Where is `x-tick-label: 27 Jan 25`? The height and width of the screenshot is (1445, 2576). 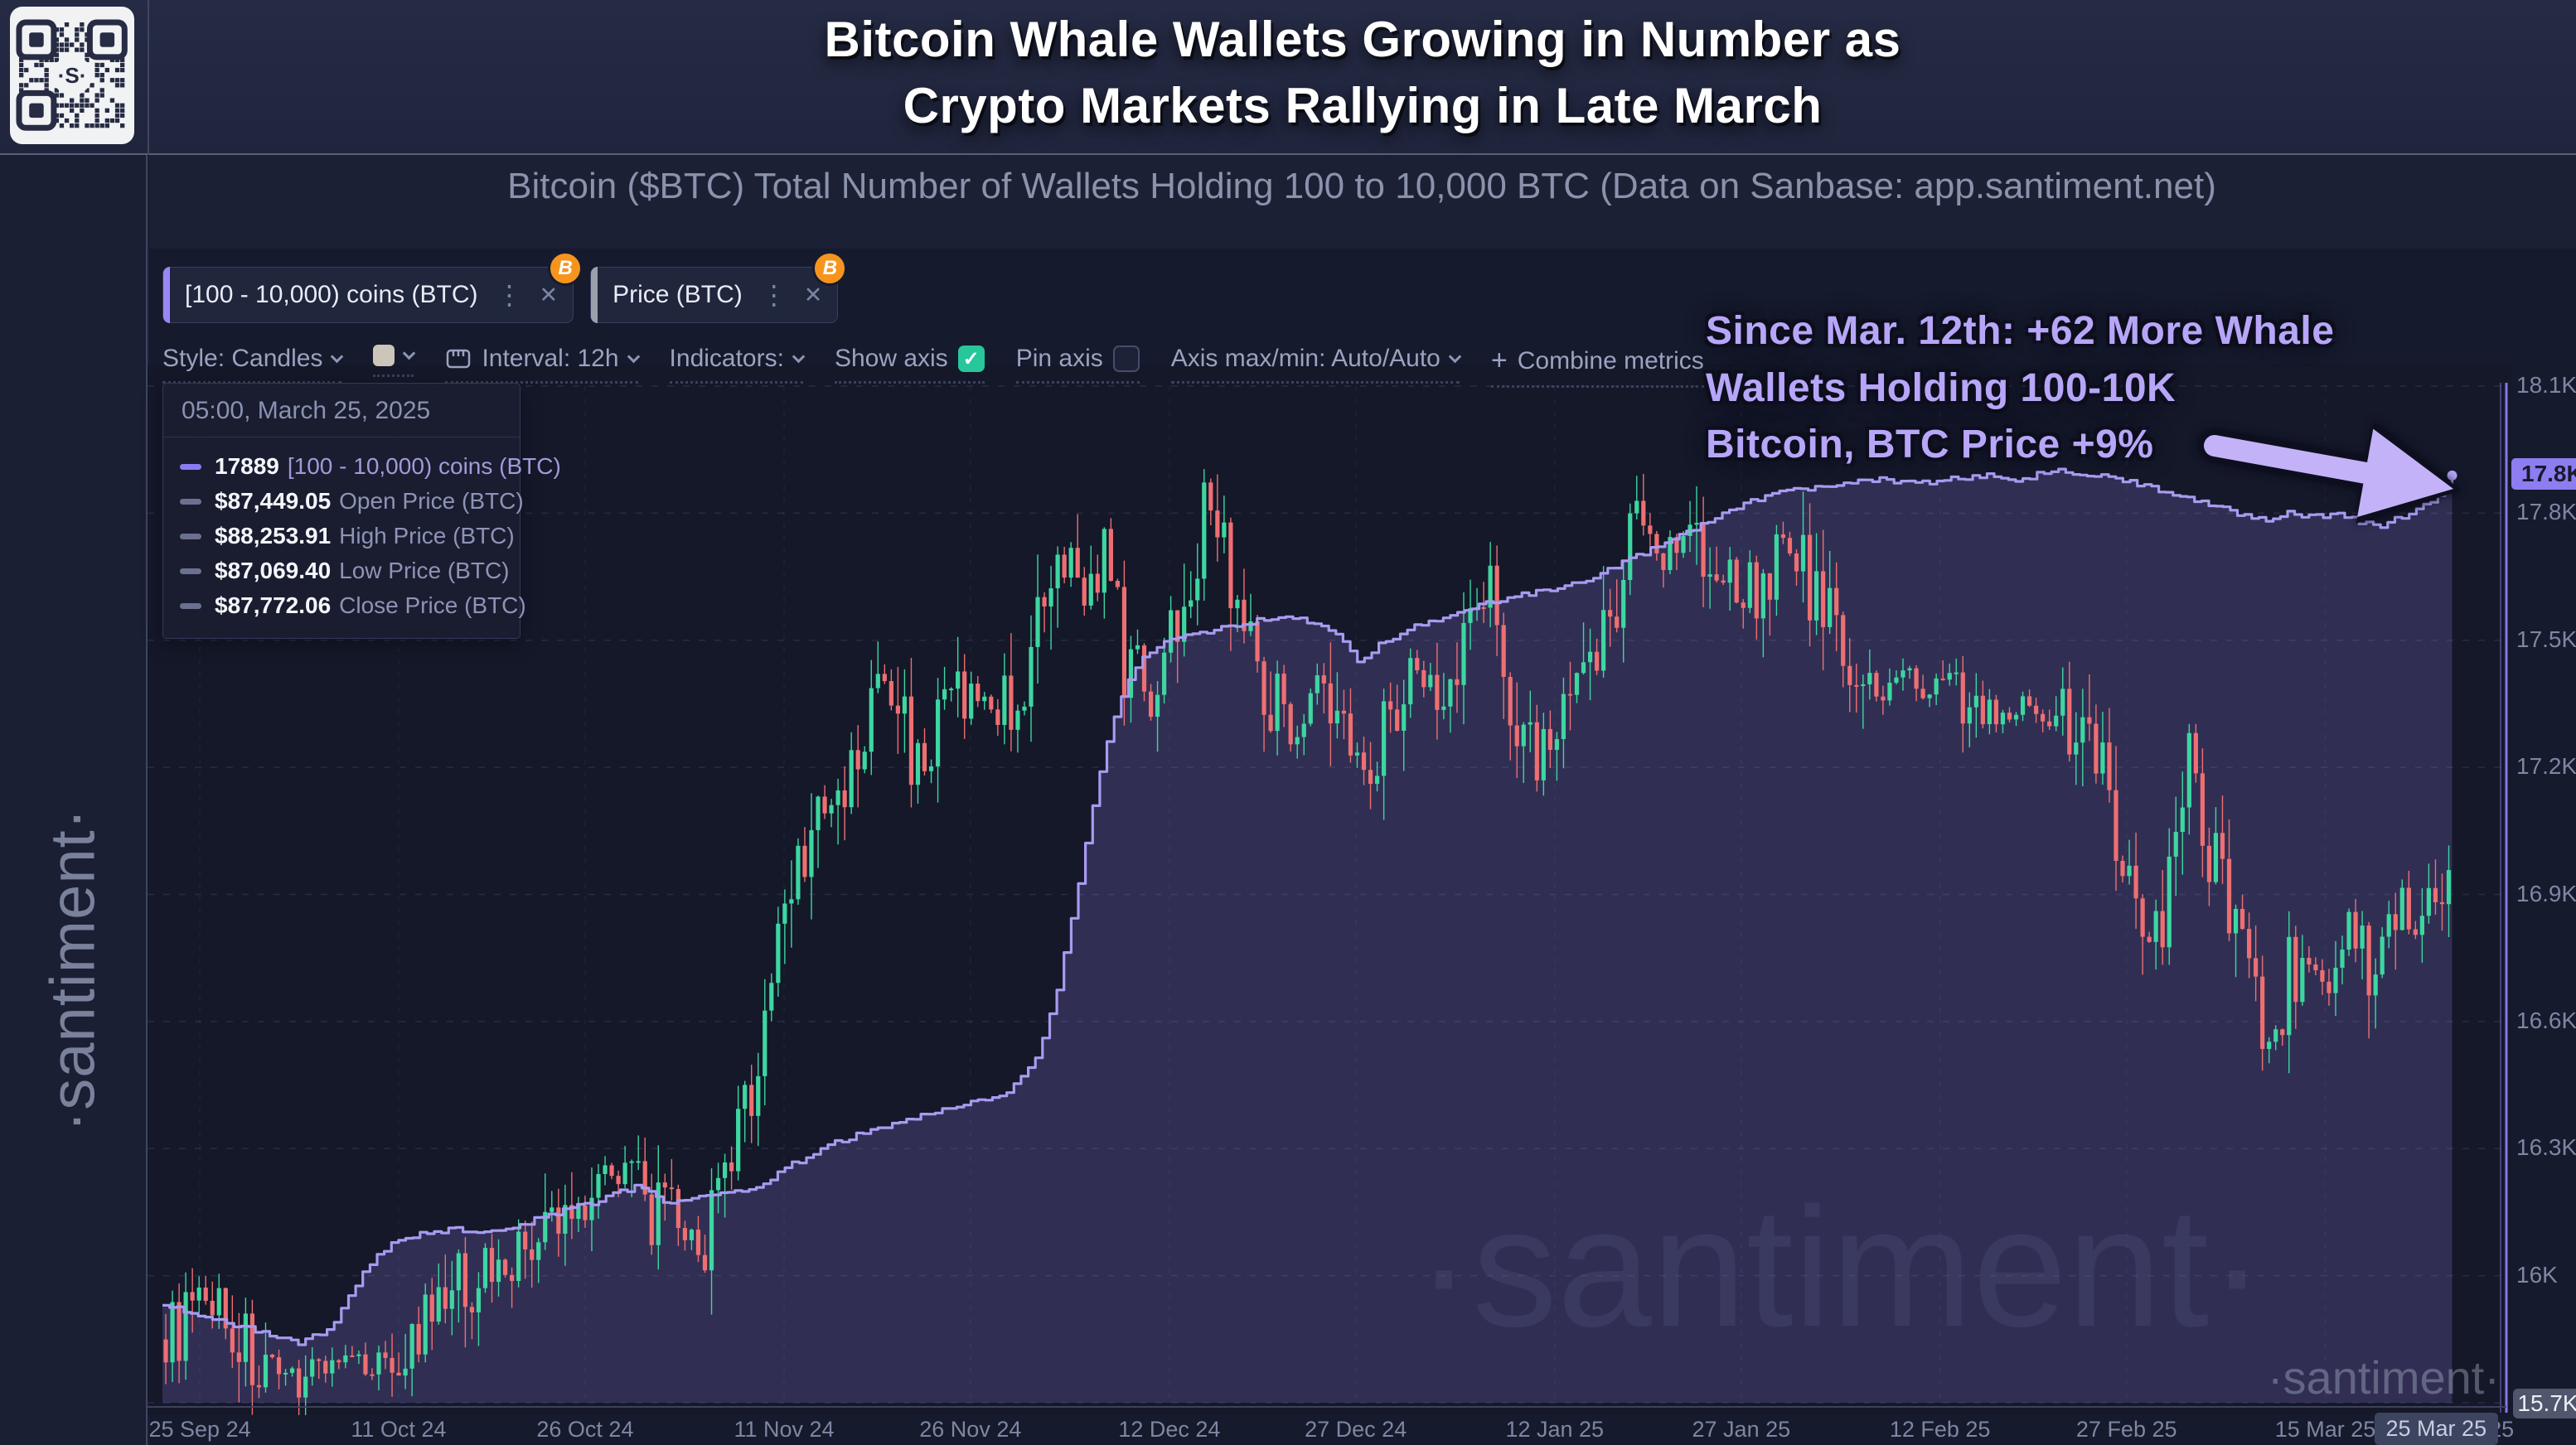 x-tick-label: 27 Jan 25 is located at coordinates (1741, 1429).